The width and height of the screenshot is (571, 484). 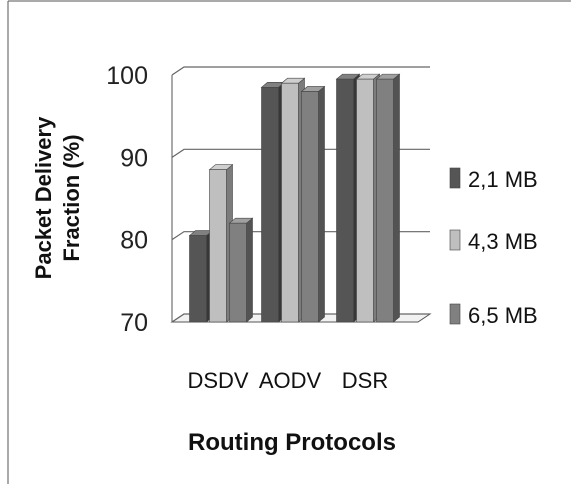 I want to click on legend-label: 2,1 MB, so click(x=503, y=179).